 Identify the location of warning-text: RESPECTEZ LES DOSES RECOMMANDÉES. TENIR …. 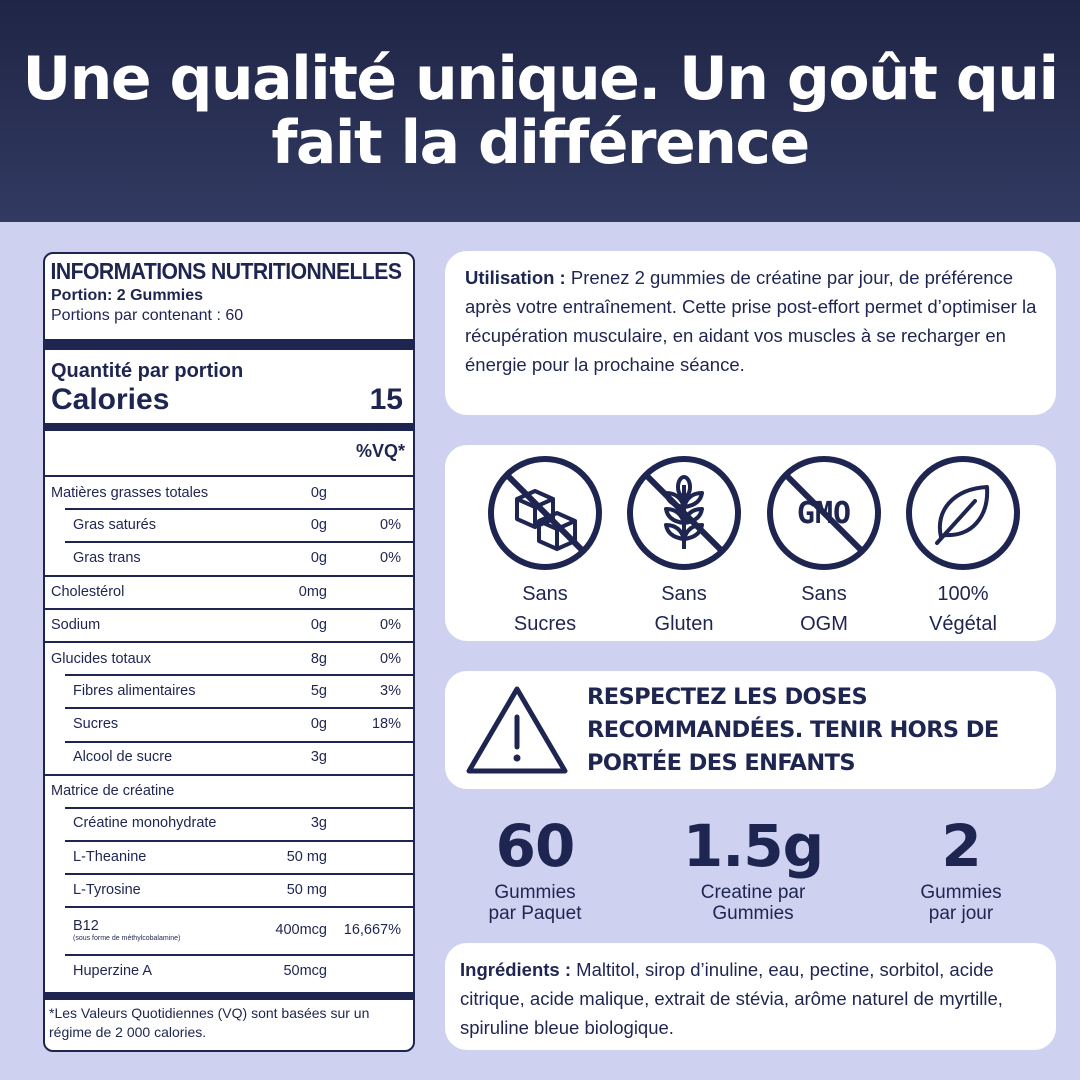
(793, 730).